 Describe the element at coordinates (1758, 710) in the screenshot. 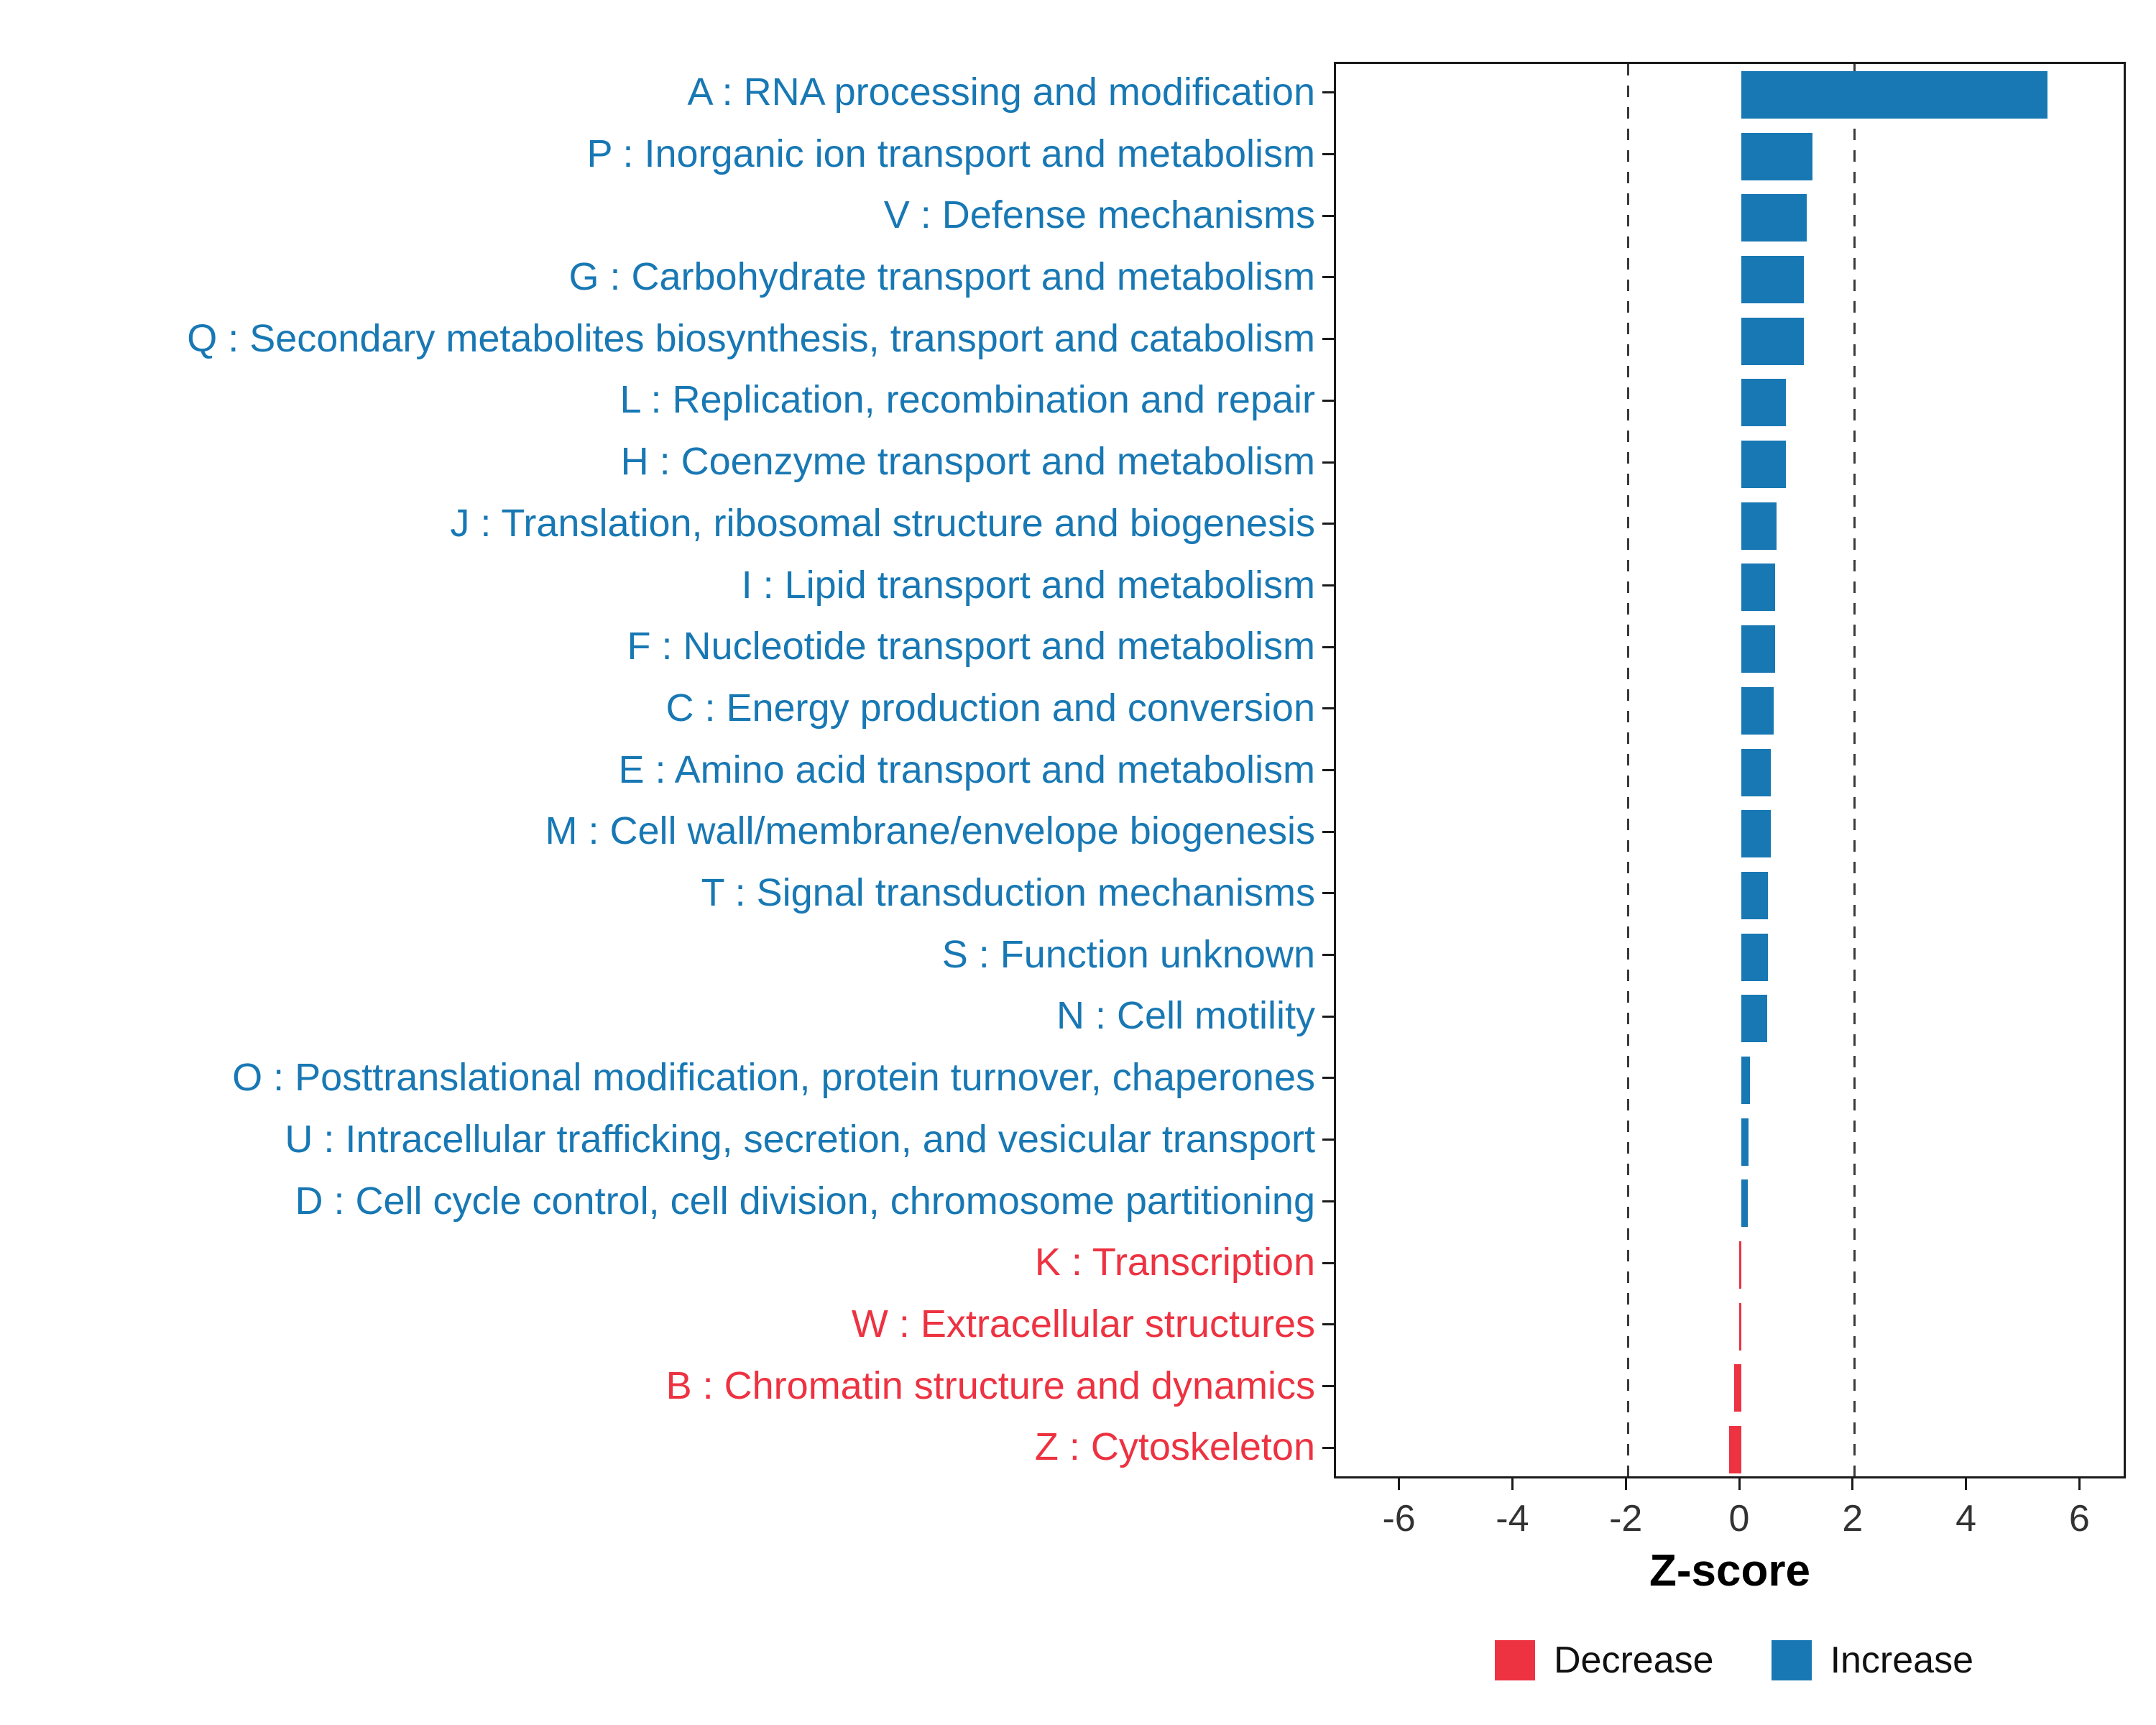

I see `bar-c` at that location.